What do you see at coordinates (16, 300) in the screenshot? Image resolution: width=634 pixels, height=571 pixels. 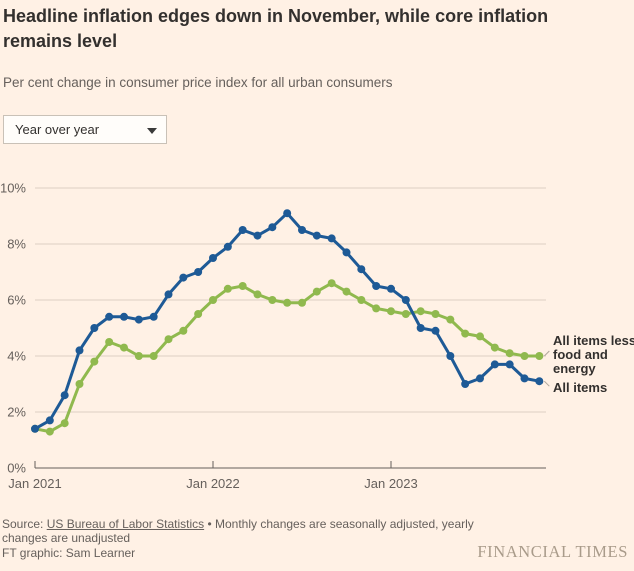 I see `y-tick-label-6: 6%` at bounding box center [16, 300].